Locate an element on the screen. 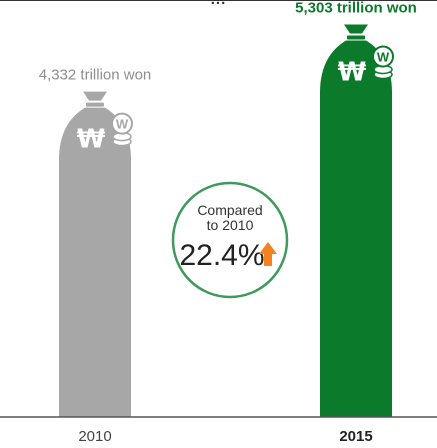 This screenshot has width=437, height=448. data-label-2010: 4,332 trillion won is located at coordinates (95, 75).